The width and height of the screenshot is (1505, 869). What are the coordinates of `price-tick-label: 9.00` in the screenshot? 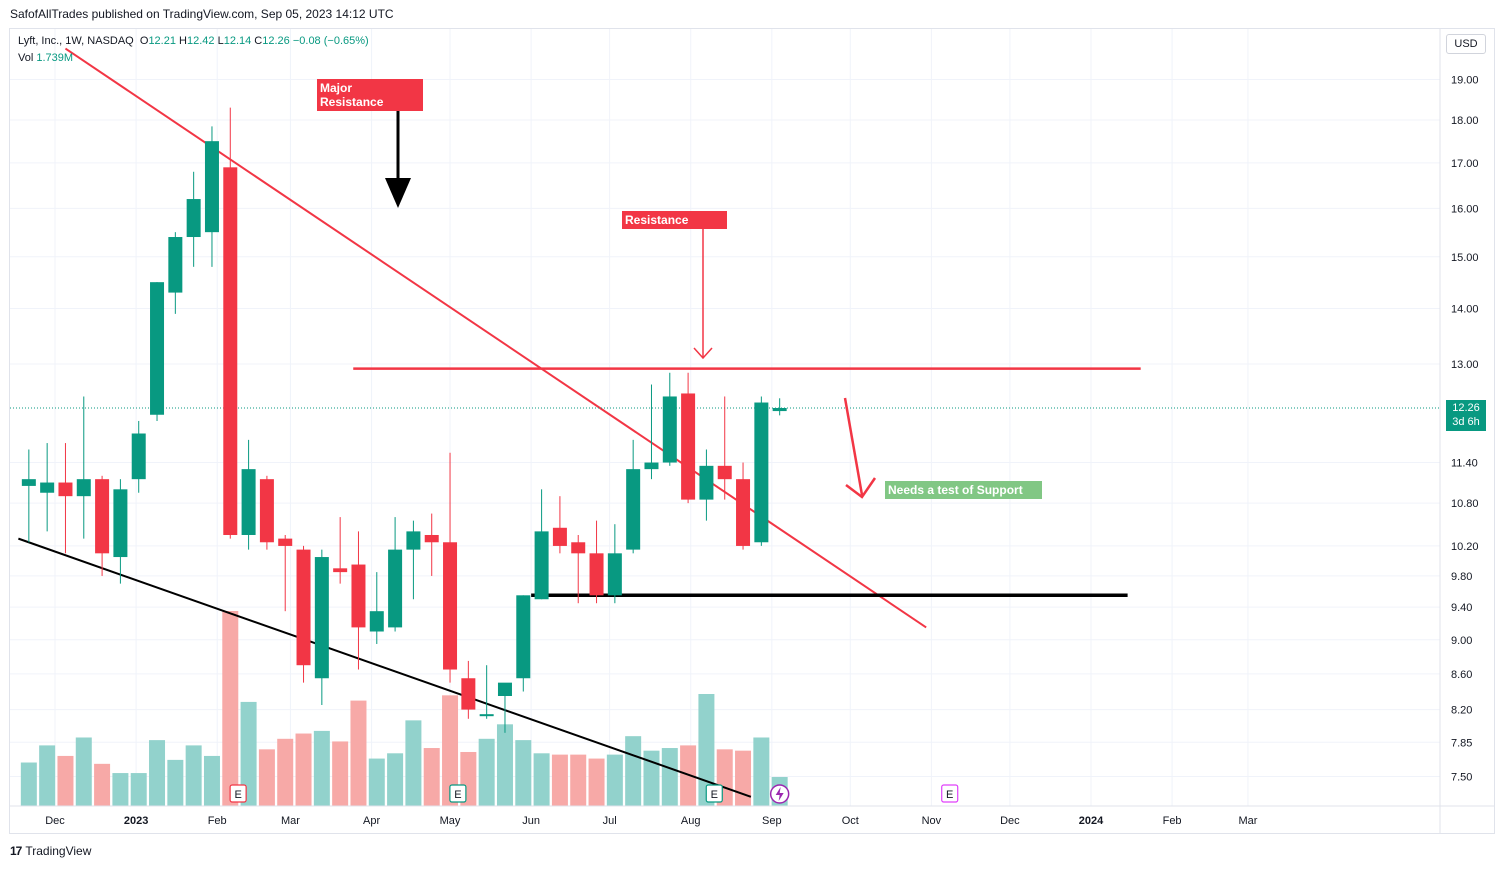 It's located at (1461, 641).